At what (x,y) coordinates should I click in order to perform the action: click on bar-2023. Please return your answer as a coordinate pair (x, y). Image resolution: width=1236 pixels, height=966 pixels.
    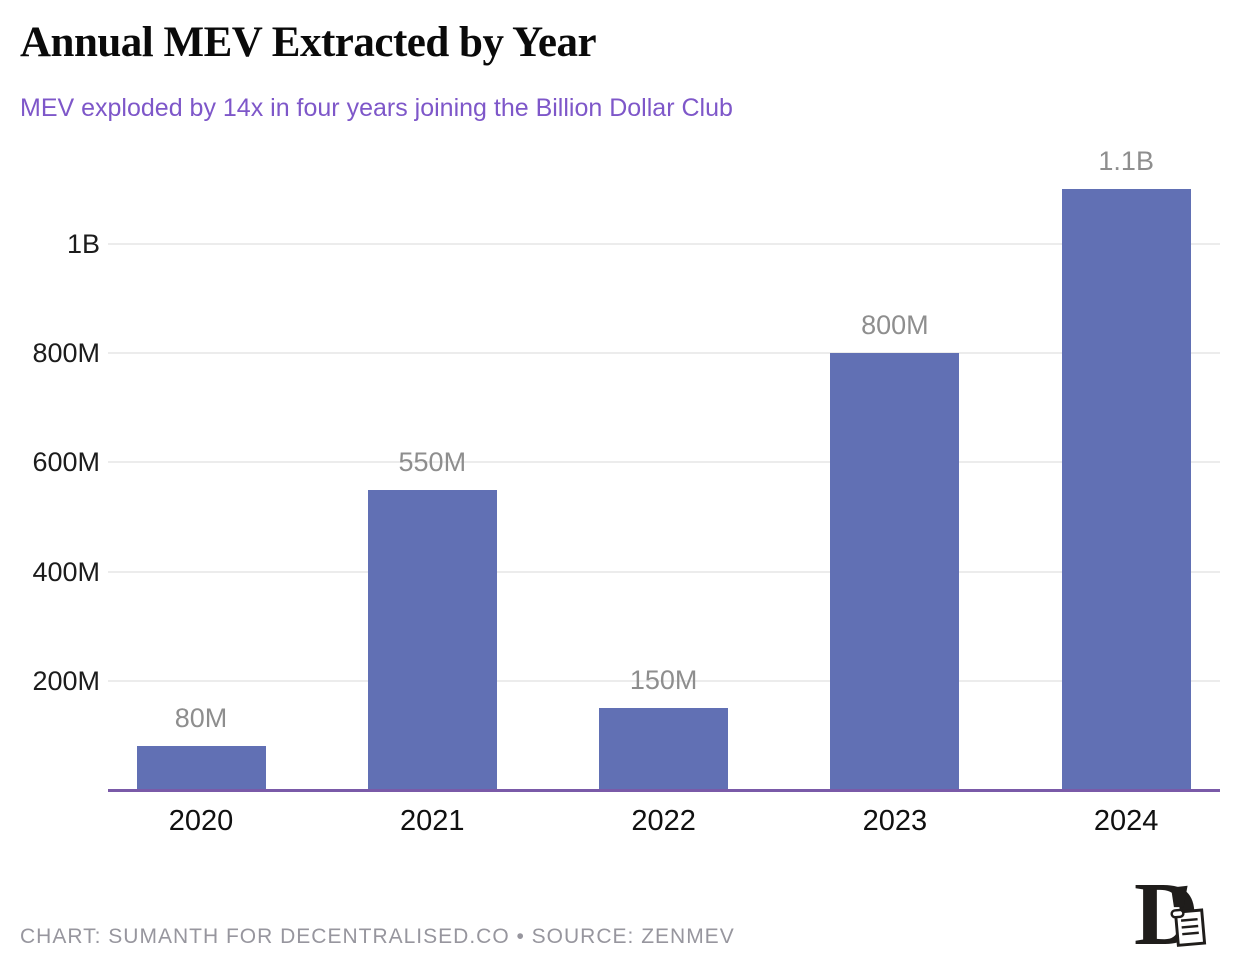
    Looking at the image, I should click on (895, 571).